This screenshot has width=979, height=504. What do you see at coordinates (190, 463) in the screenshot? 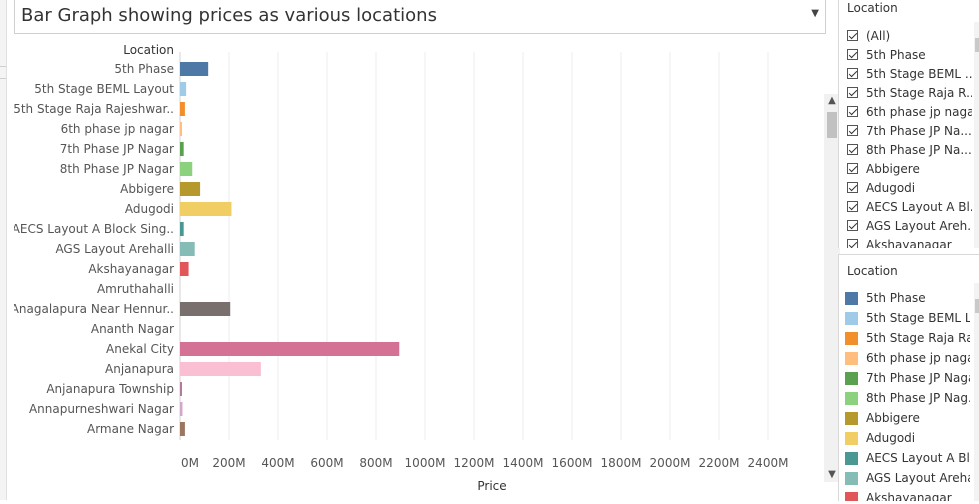
I see `x-tick-label: 0M` at bounding box center [190, 463].